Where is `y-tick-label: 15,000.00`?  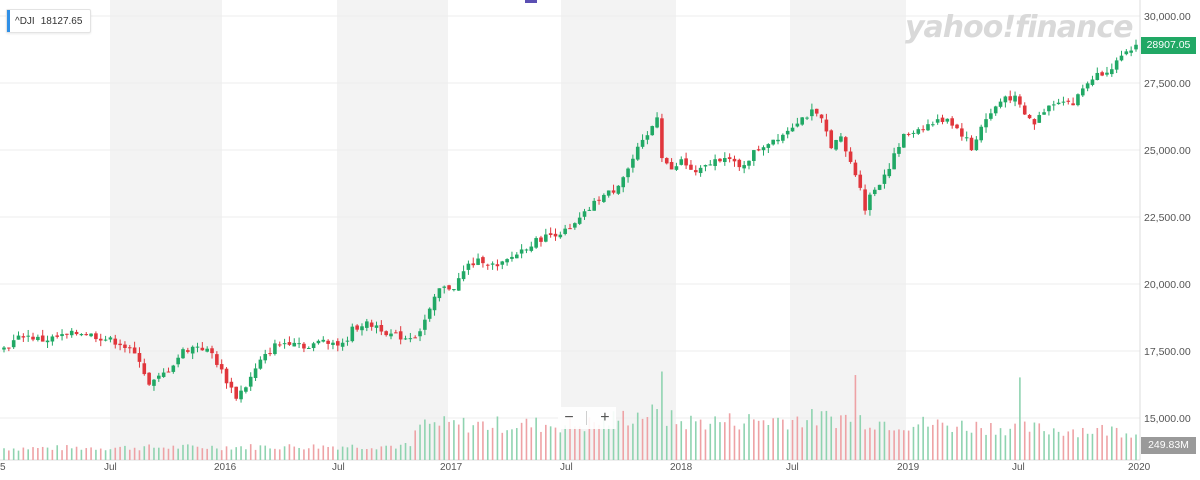
y-tick-label: 15,000.00 is located at coordinates (1167, 419).